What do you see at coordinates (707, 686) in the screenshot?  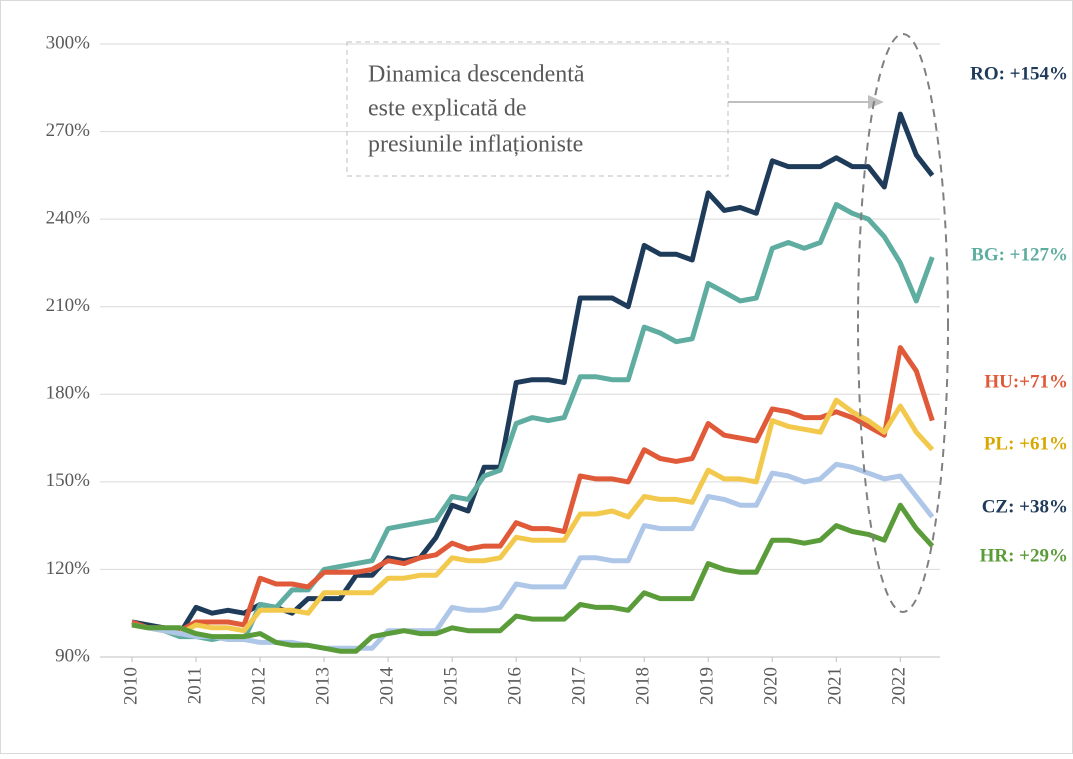 I see `x-tick-label: 2019` at bounding box center [707, 686].